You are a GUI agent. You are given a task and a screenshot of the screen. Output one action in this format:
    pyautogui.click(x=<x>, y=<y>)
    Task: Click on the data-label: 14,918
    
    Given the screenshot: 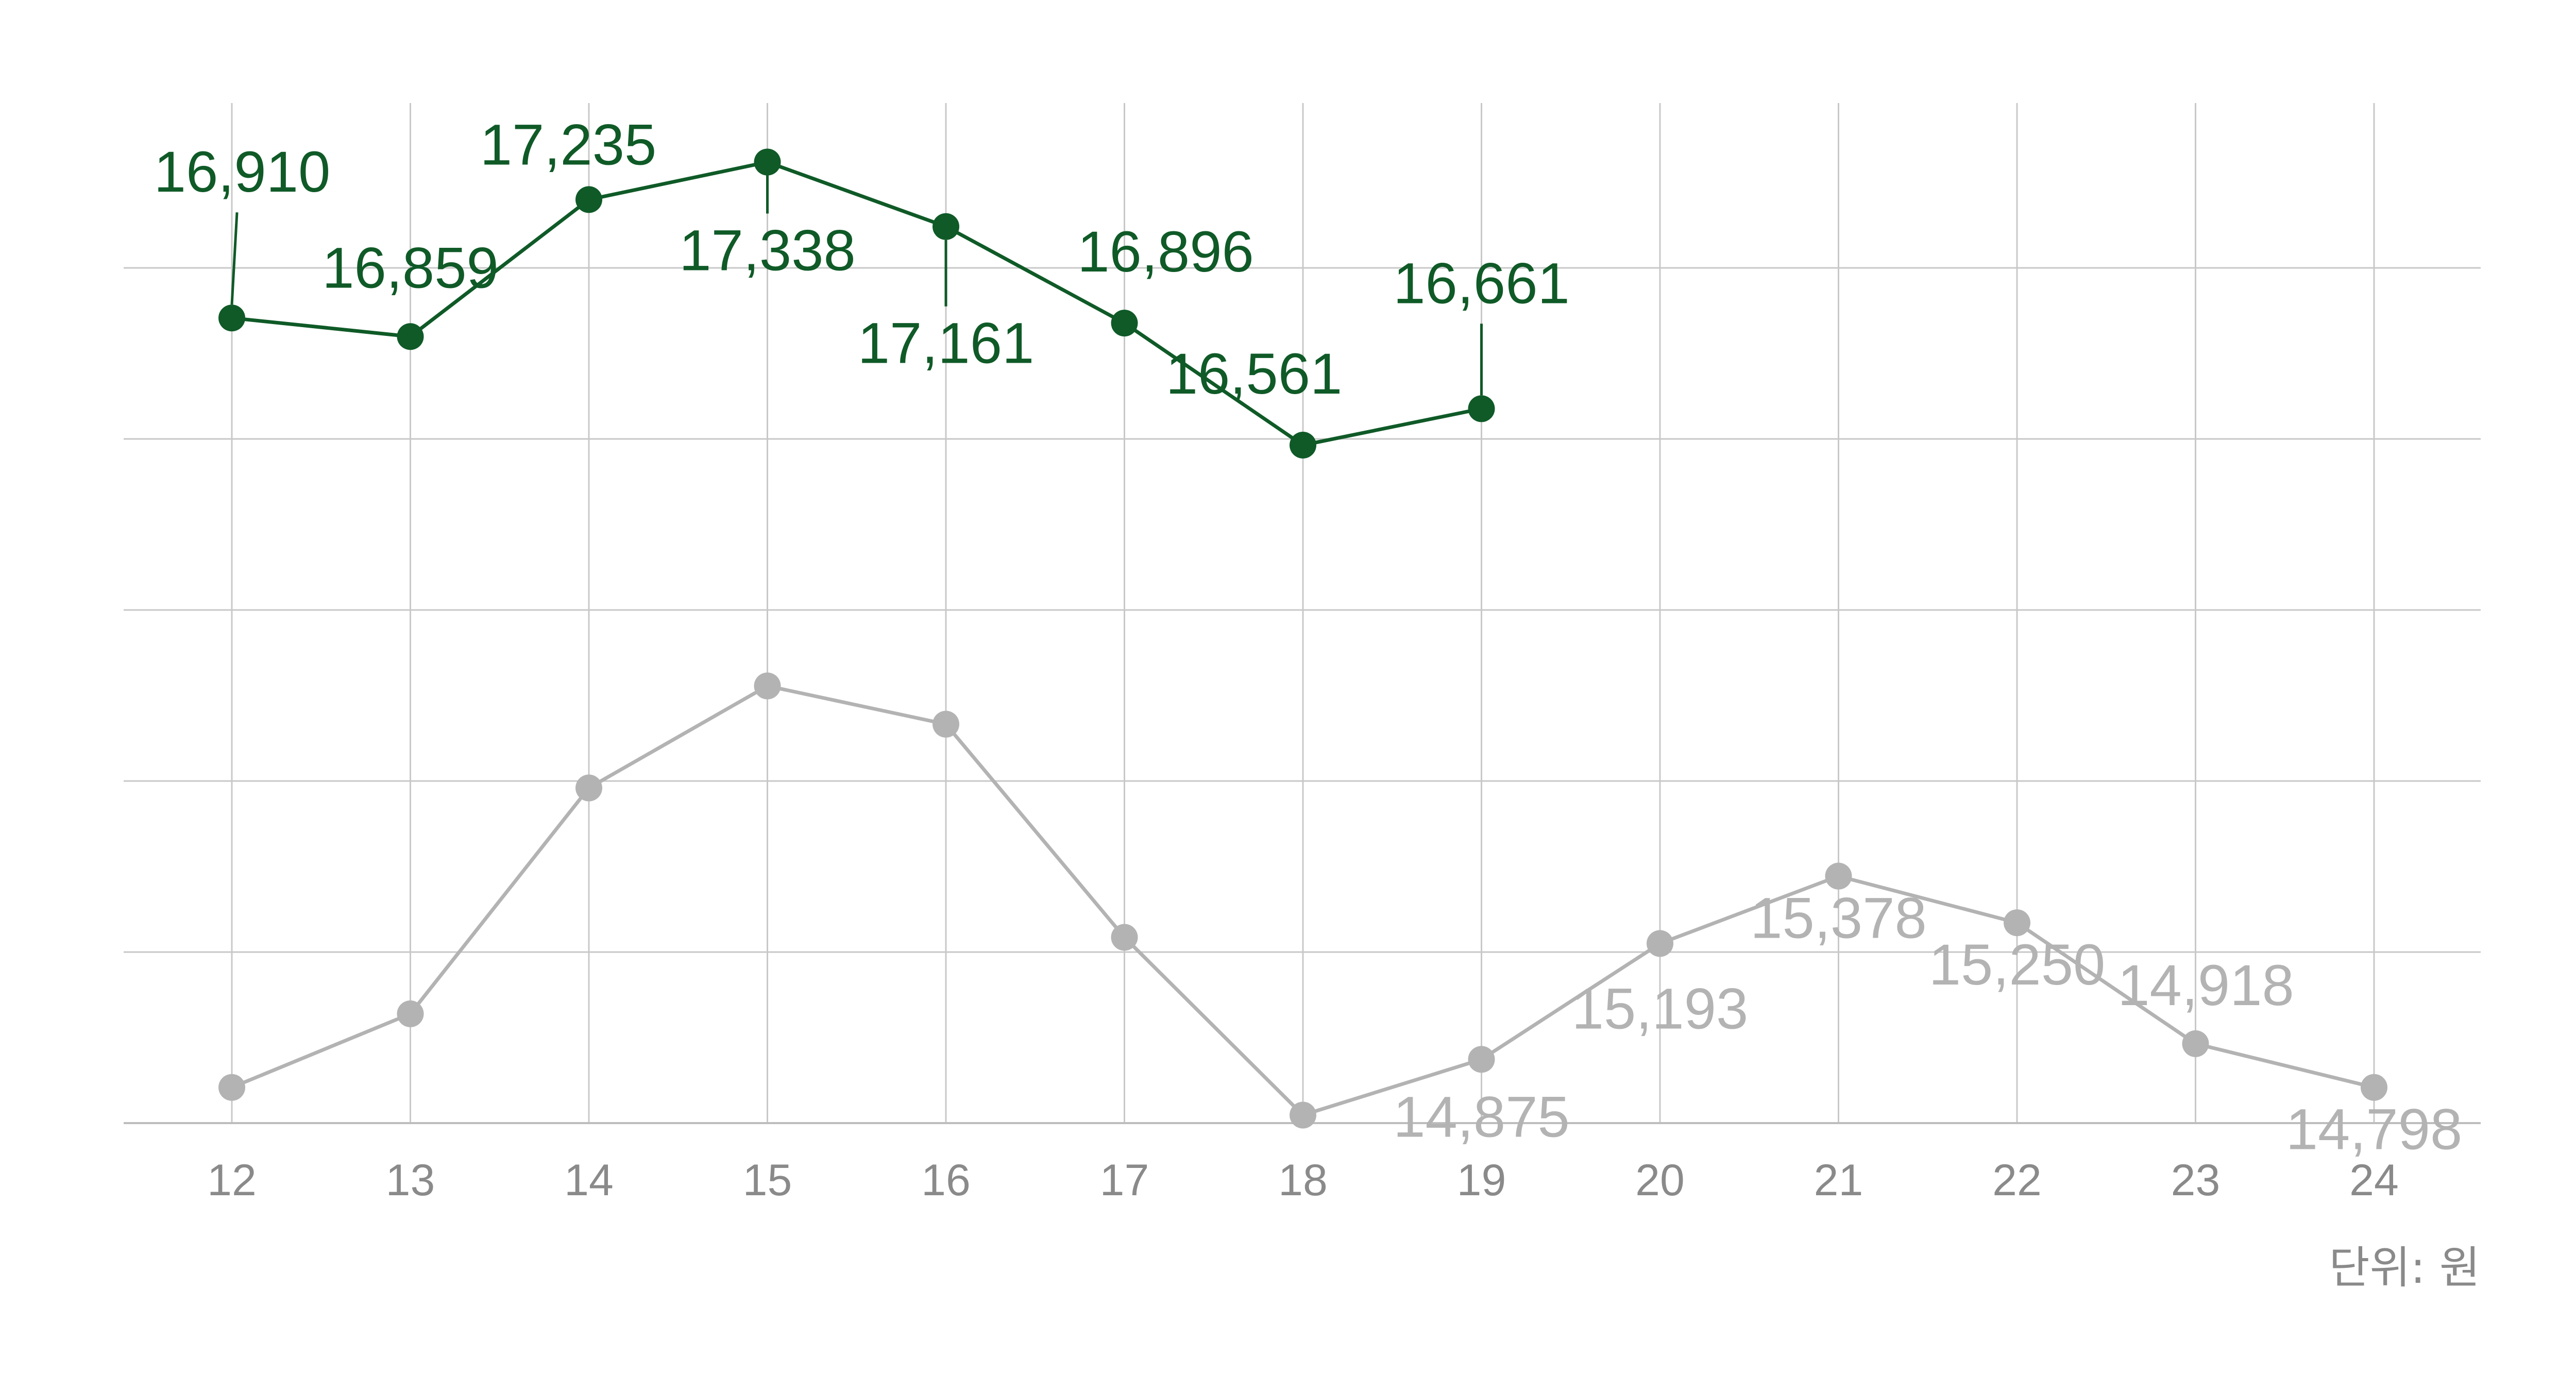 What is the action you would take?
    pyautogui.click(x=2205, y=985)
    